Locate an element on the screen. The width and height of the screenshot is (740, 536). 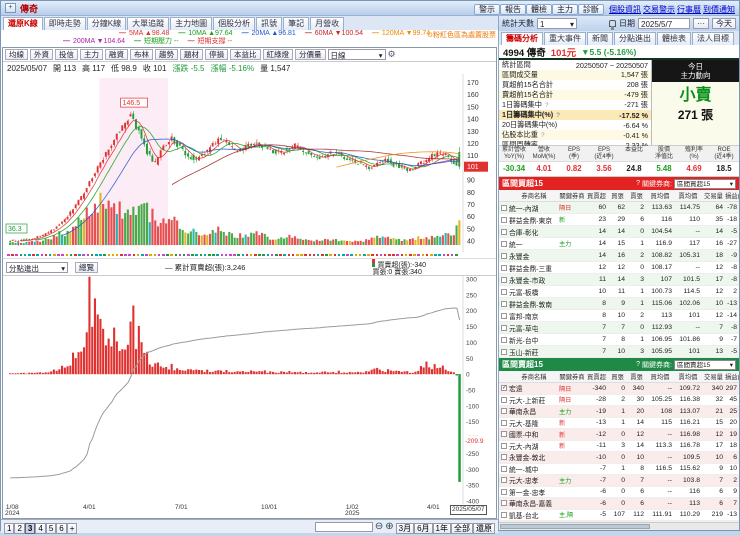
indicator-button-投信: 投信 is located at coordinates (66, 54).